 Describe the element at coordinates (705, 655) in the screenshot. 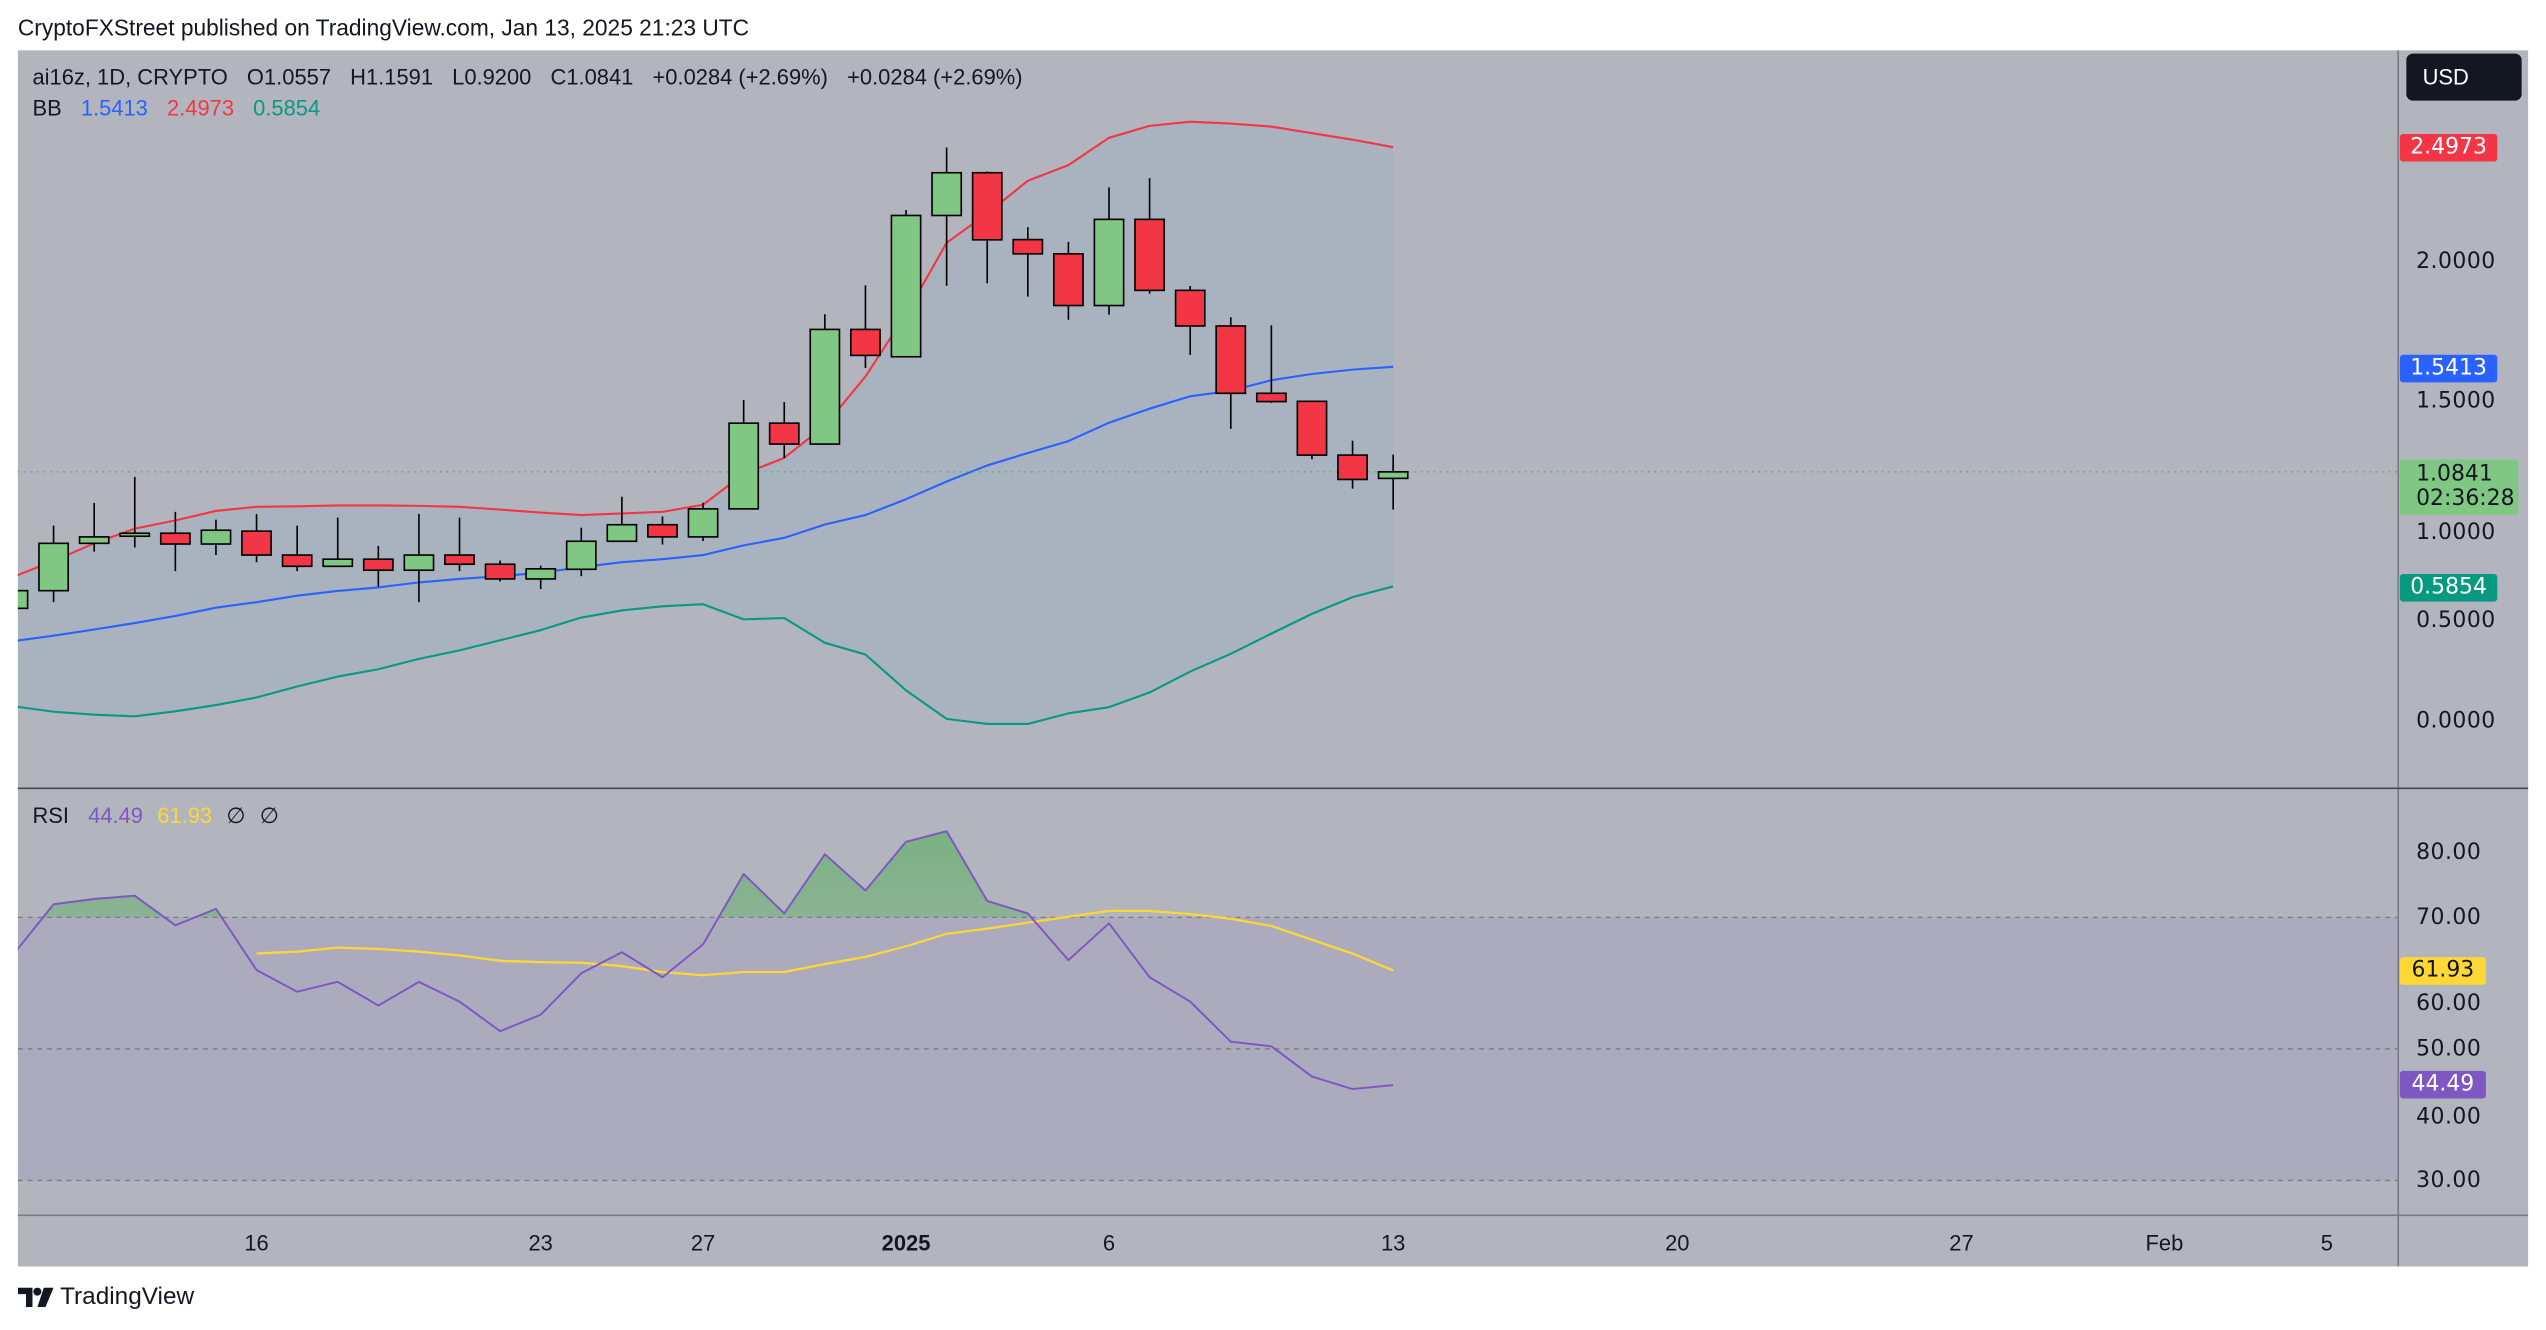

I see `bb-lower-line` at that location.